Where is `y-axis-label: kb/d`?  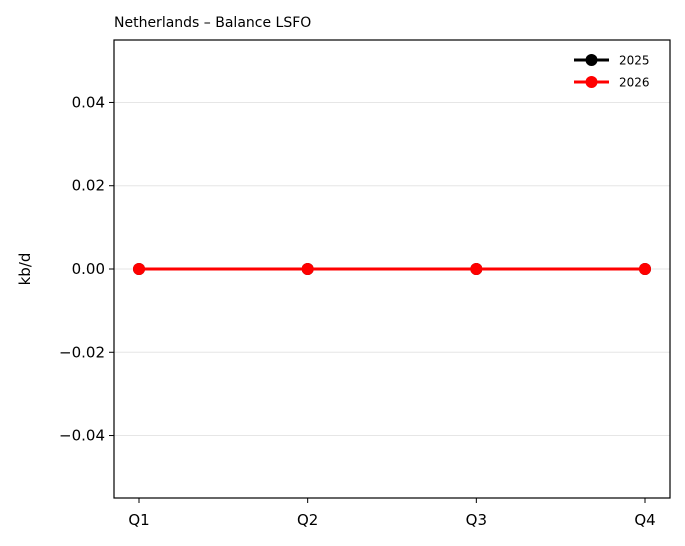 y-axis-label: kb/d is located at coordinates (25, 269).